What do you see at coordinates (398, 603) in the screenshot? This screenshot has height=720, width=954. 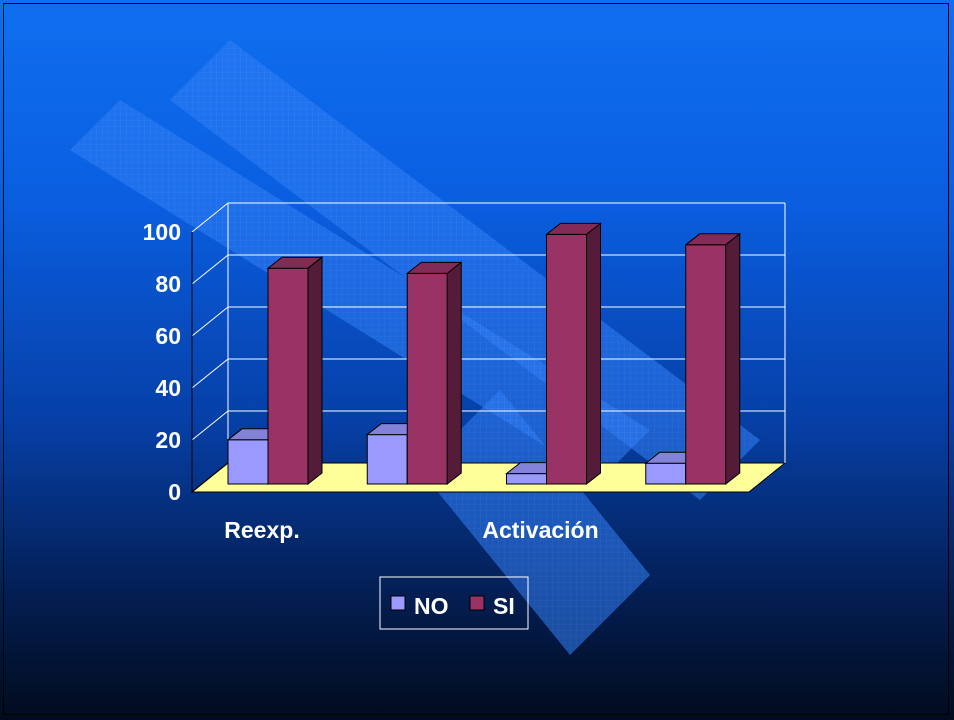 I see `legend-swatch-no` at bounding box center [398, 603].